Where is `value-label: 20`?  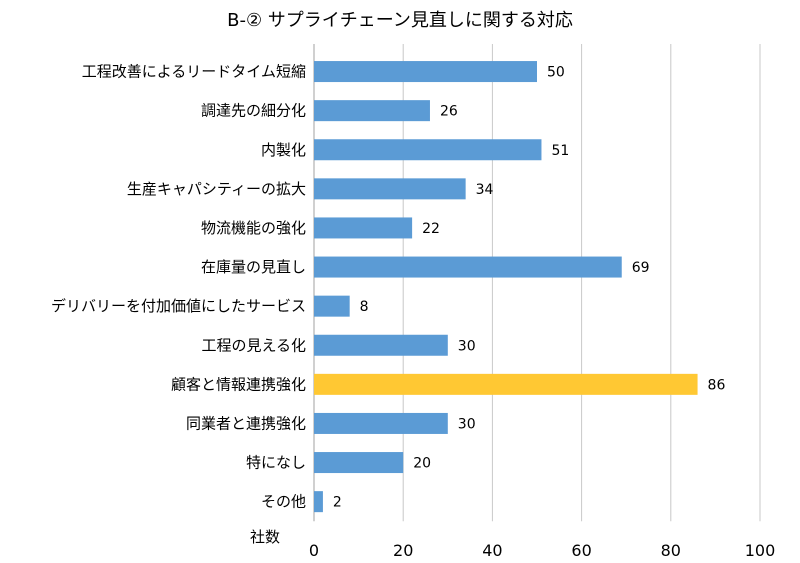
value-label: 20 is located at coordinates (422, 464).